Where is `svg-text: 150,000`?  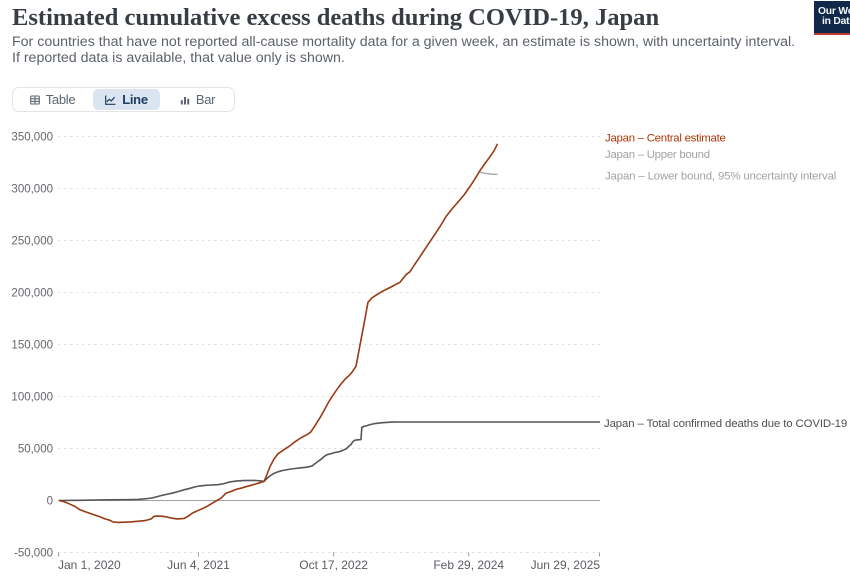
svg-text: 150,000 is located at coordinates (32, 346).